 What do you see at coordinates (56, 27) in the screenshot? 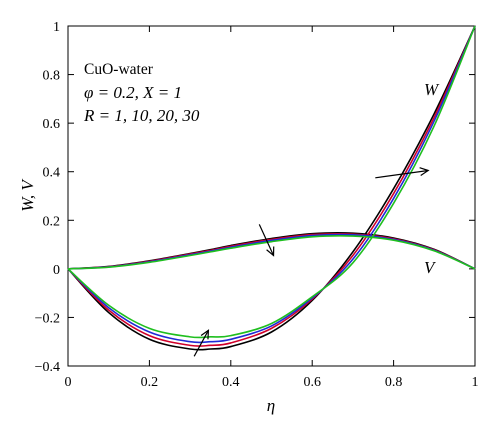
I see `y-tick-label: 1` at bounding box center [56, 27].